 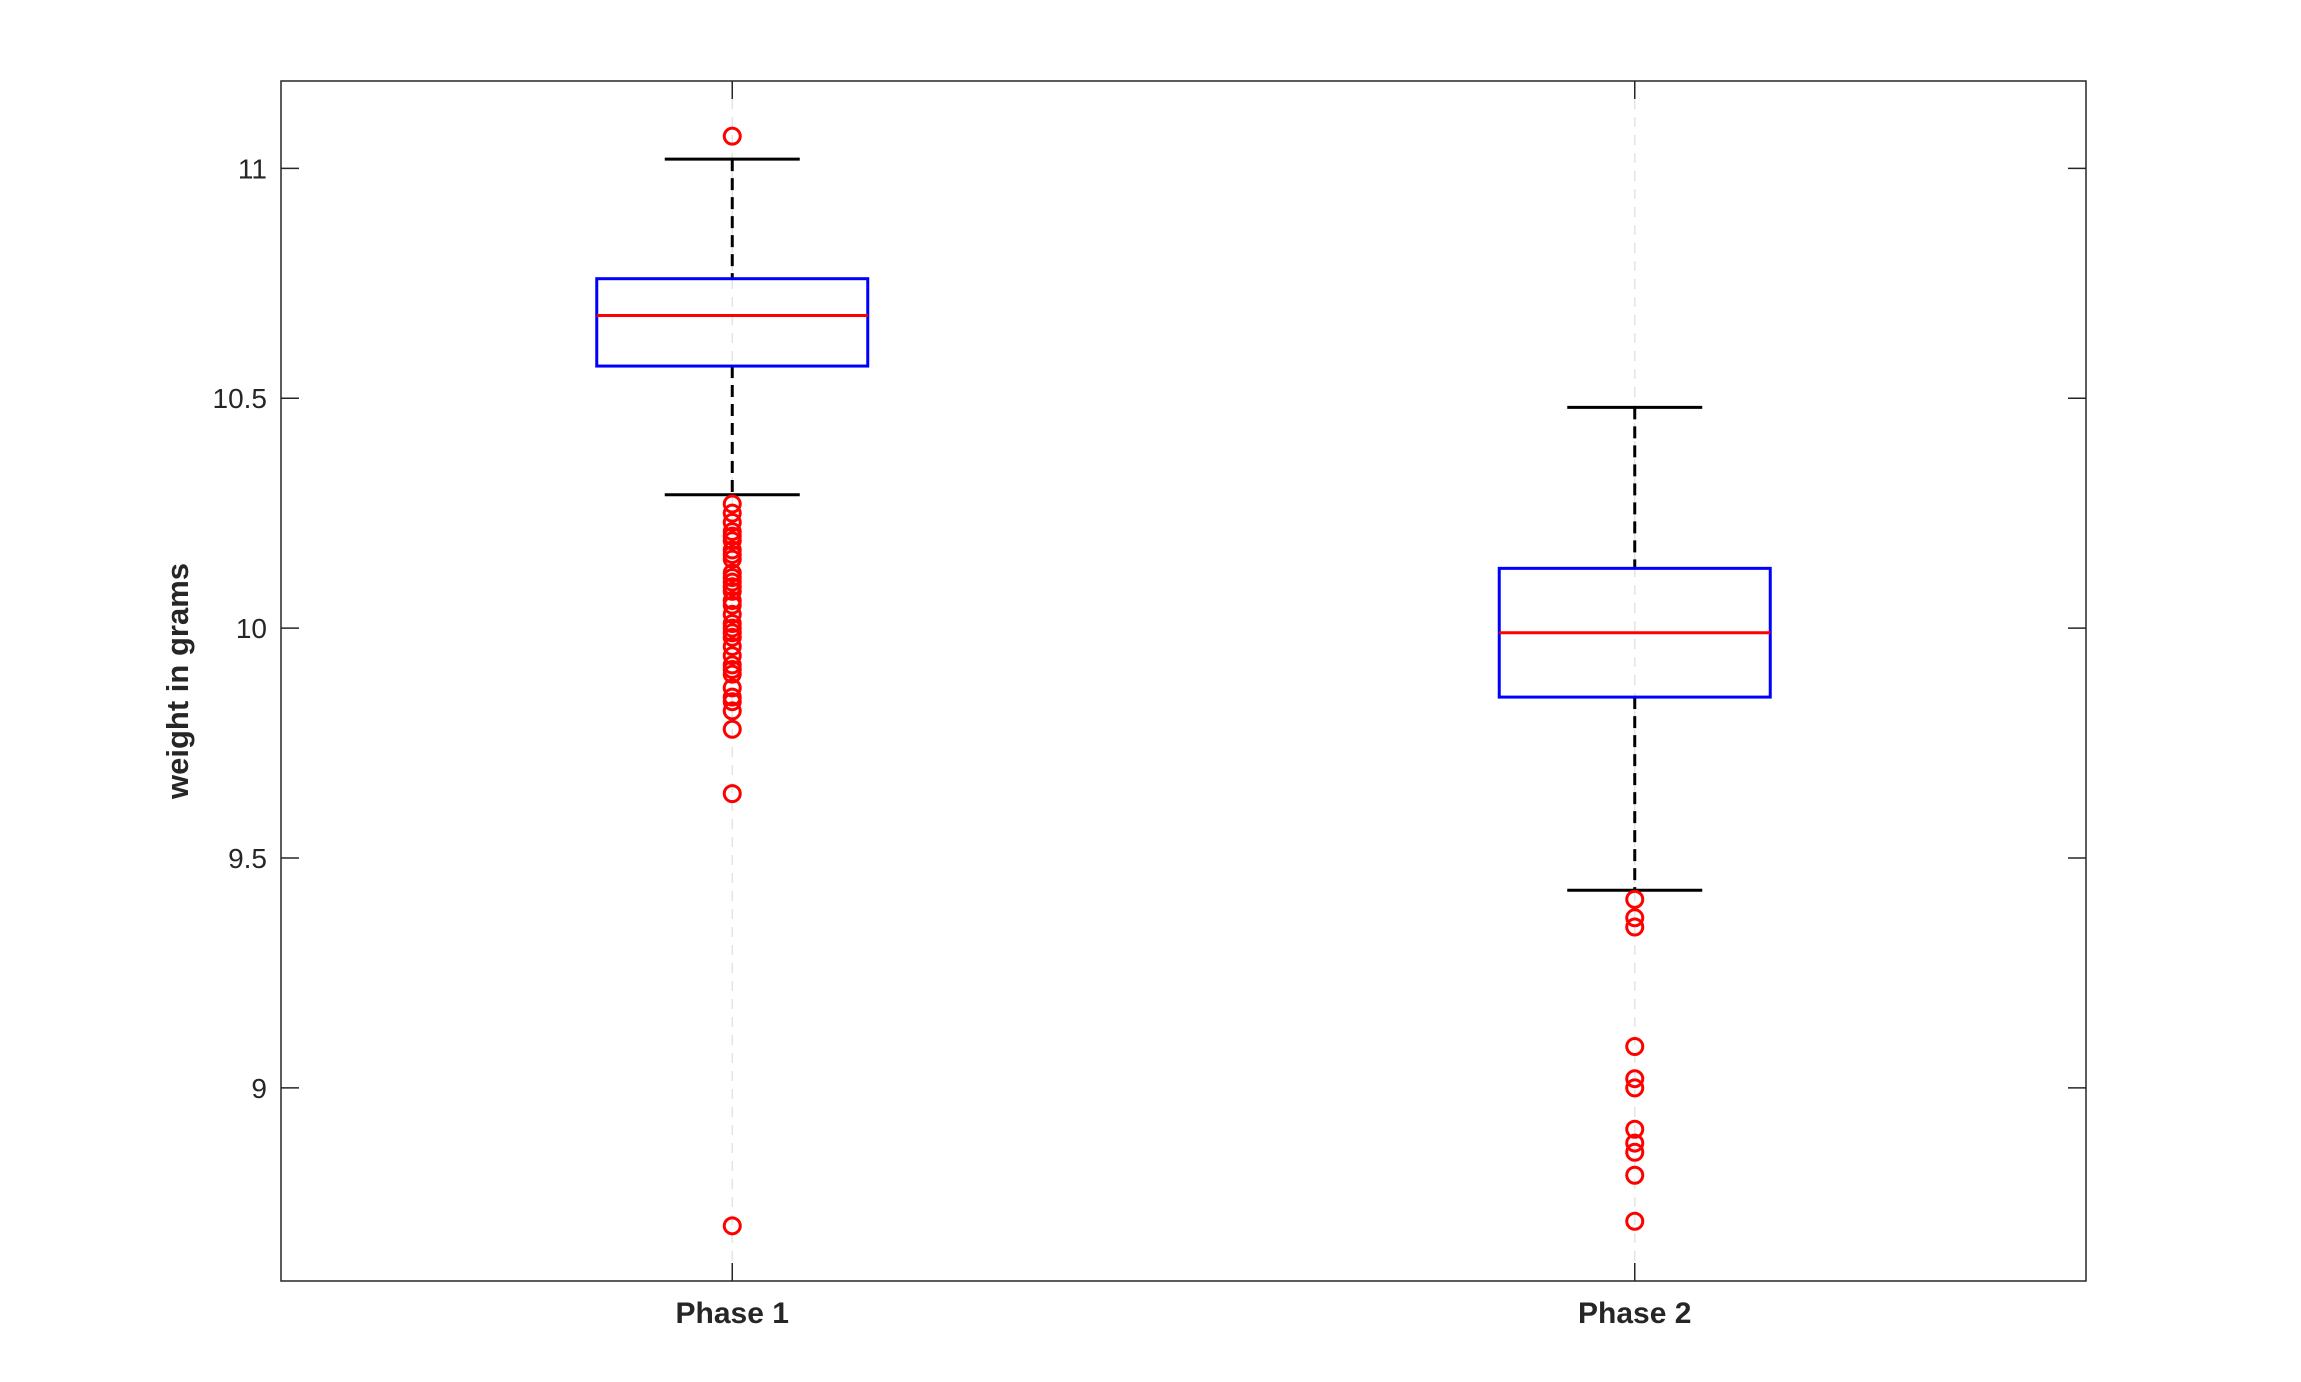 I want to click on y-tick-label: 11, so click(x=252, y=168).